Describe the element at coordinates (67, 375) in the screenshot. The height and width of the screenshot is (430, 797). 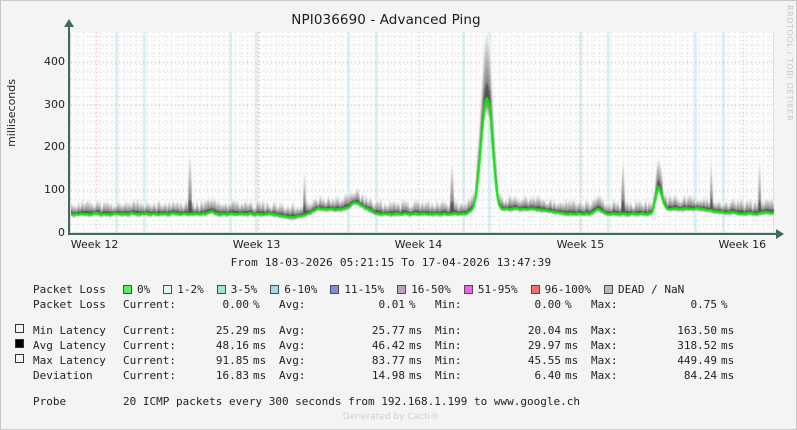
I see `latency-series-name: Deviation` at that location.